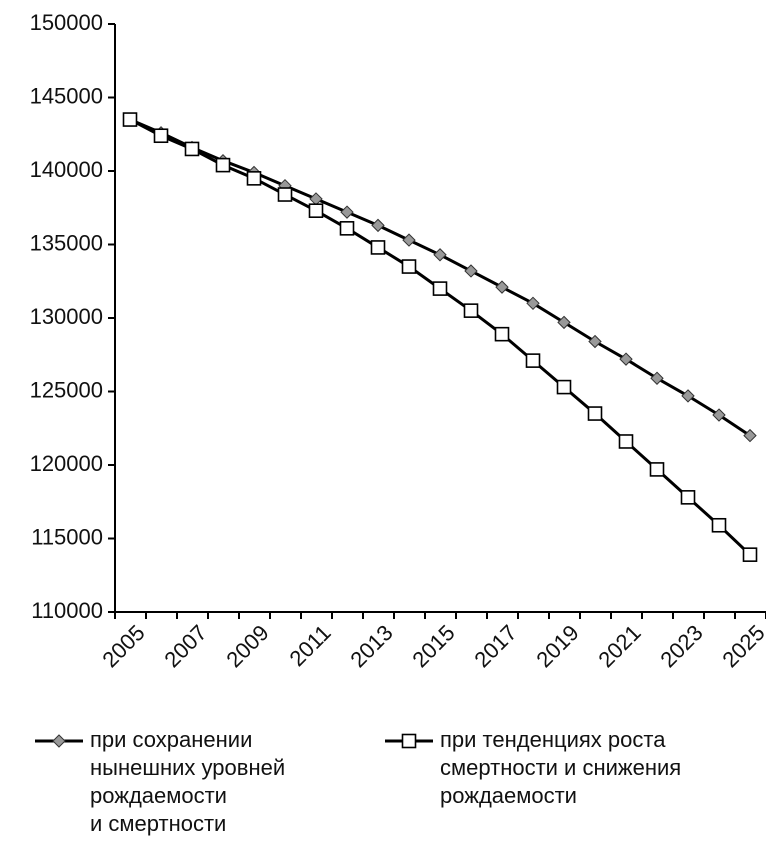 Image resolution: width=766 pixels, height=841 pixels. Describe the element at coordinates (185, 646) in the screenshot. I see `x-tick-label: 2007` at that location.